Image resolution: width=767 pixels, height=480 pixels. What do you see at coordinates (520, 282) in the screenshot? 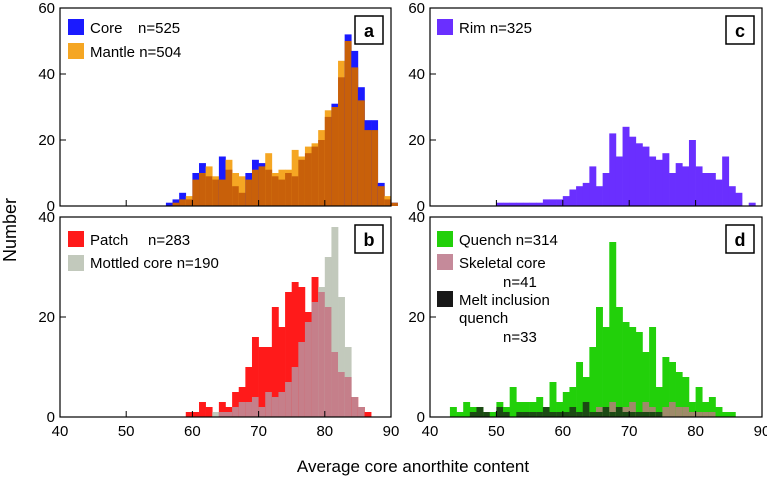
I see `legend-count-skeletal: n=41` at bounding box center [520, 282].